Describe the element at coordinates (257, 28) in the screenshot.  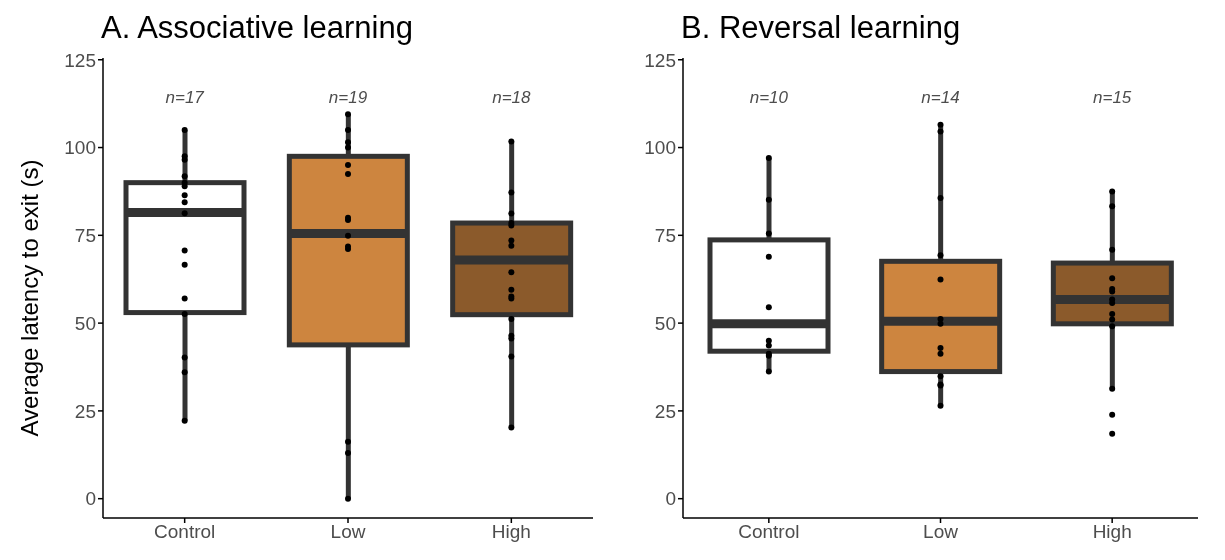
I see `chart-title: A. Associative learning` at that location.